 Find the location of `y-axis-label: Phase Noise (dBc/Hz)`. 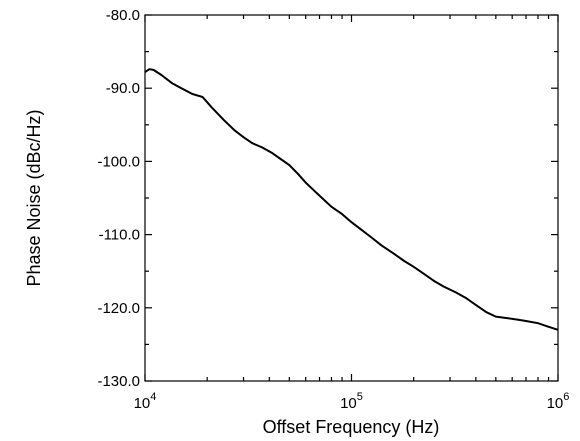

y-axis-label: Phase Noise (dBc/Hz) is located at coordinates (34, 197).